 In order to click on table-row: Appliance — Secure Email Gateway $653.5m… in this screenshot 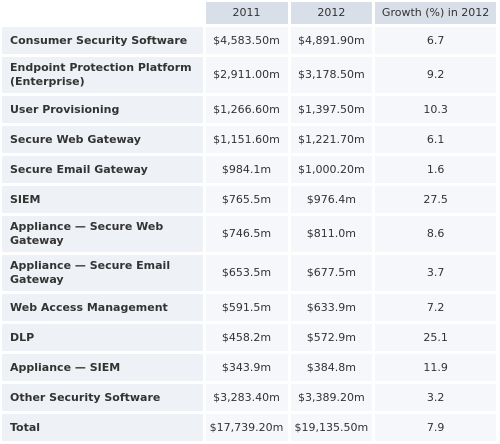, I will do `click(249, 273)`.